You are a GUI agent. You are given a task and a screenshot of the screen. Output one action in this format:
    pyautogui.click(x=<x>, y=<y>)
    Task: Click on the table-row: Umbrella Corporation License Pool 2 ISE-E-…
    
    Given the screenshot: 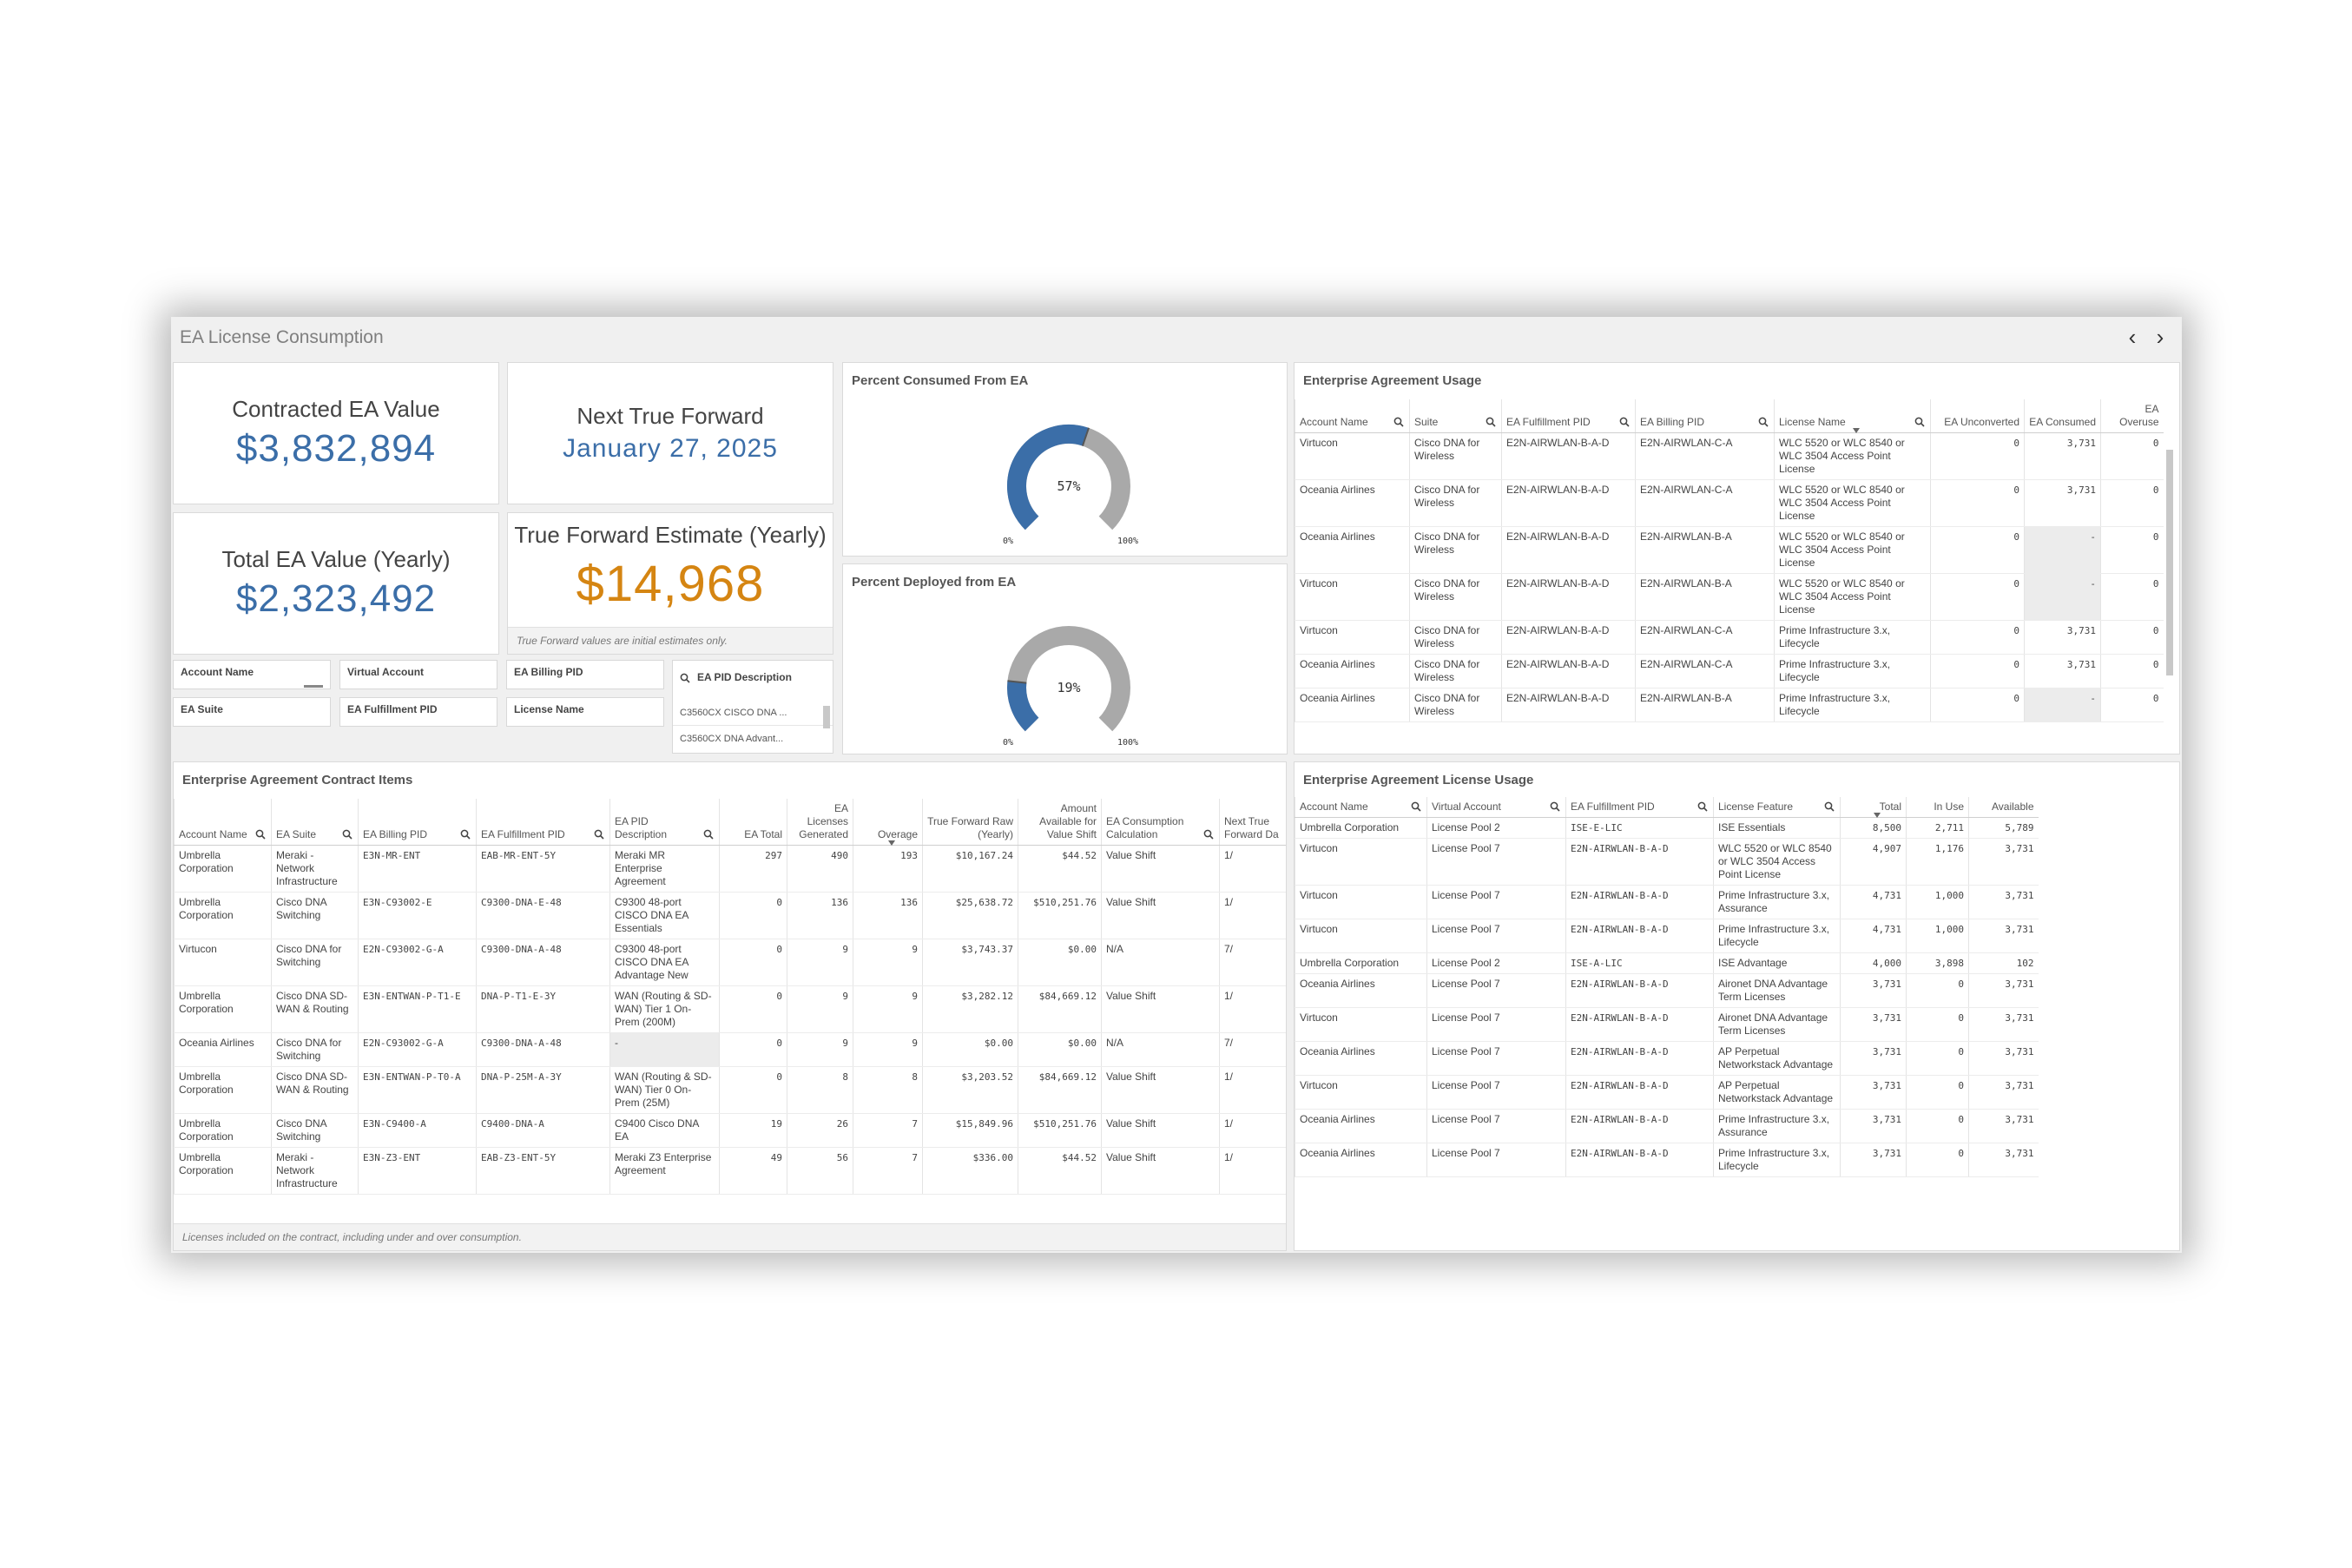 What is the action you would take?
    pyautogui.click(x=1667, y=828)
    